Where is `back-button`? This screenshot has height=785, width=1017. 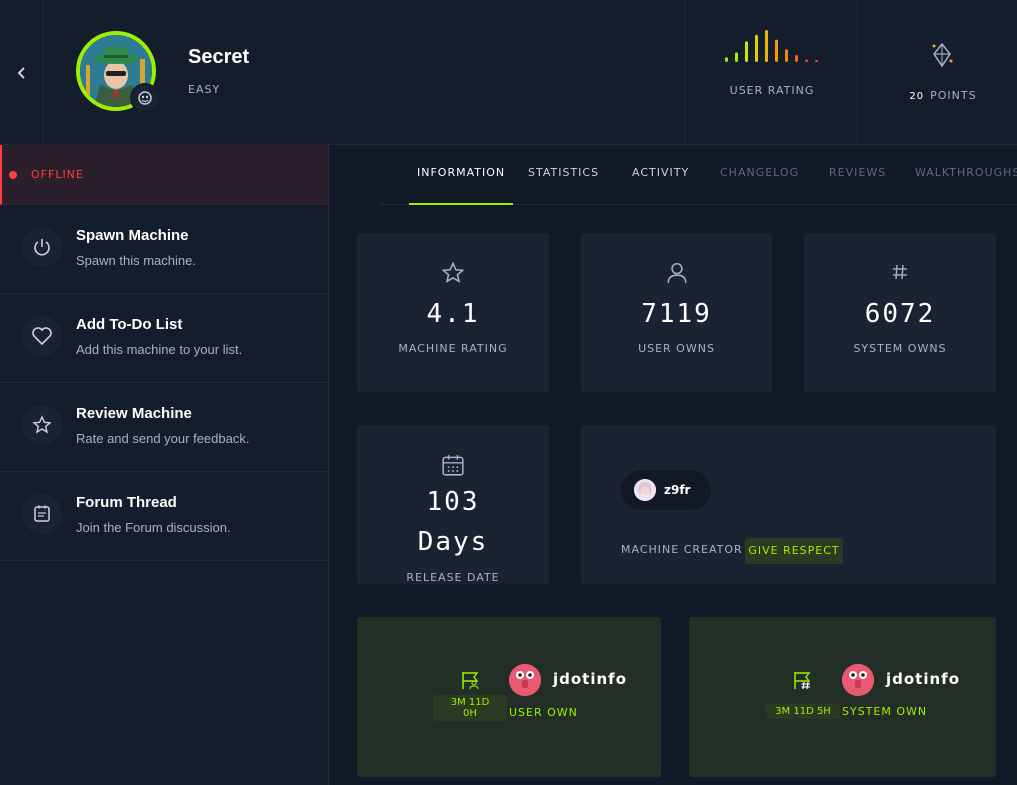 back-button is located at coordinates (22, 72).